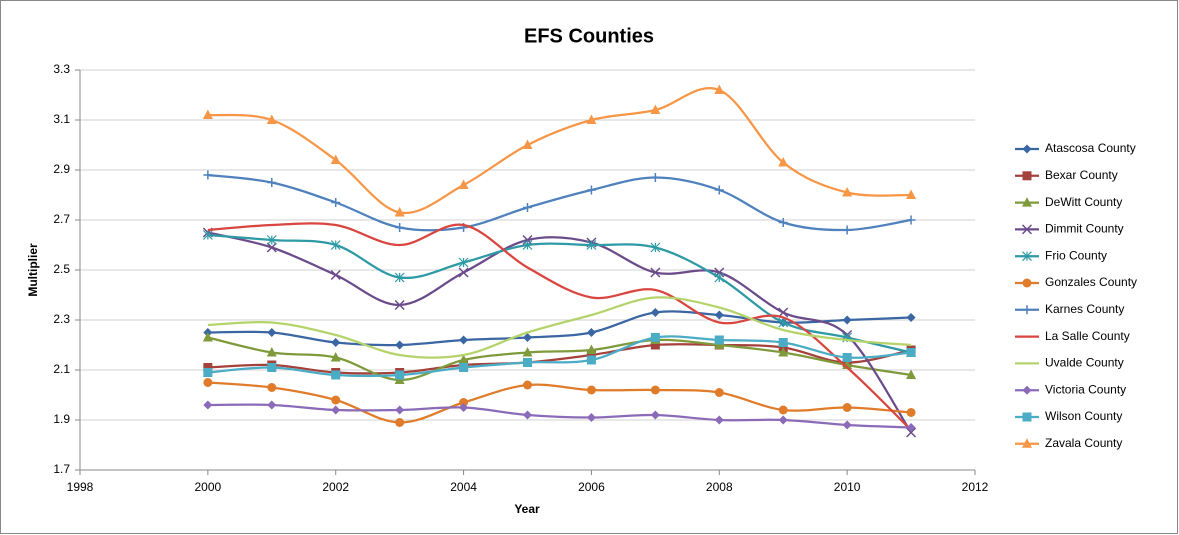 This screenshot has width=1179, height=535. Describe the element at coordinates (1084, 309) in the screenshot. I see `legend-label: Karnes County` at that location.